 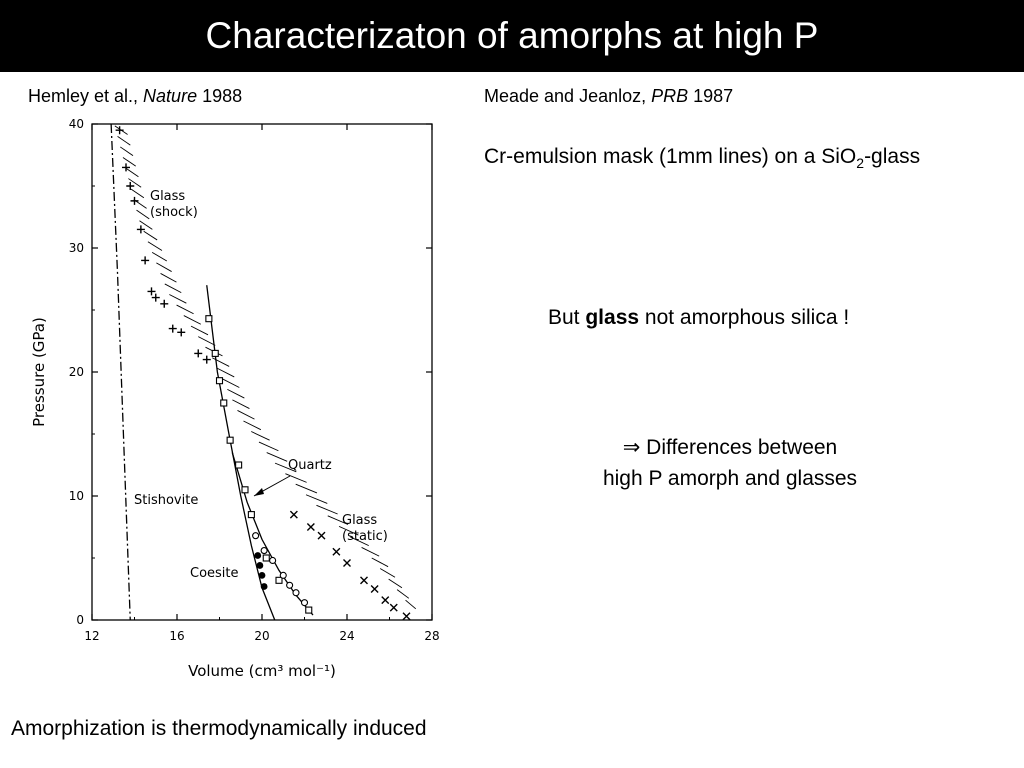 I want to click on y-tick-label-2: 20, so click(x=76, y=372).